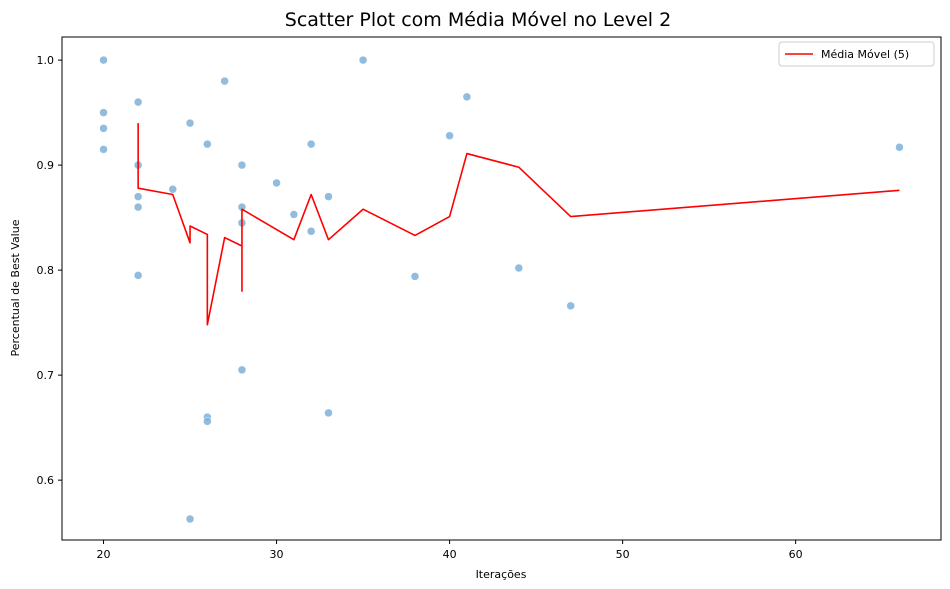 This screenshot has height=589, width=950. What do you see at coordinates (501, 574) in the screenshot?
I see `x-axis-label: Iterações` at bounding box center [501, 574].